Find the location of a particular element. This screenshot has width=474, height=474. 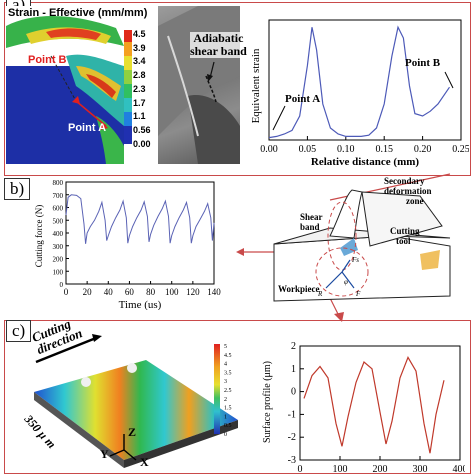

legend-value: 2.8 is located at coordinates (139, 75).